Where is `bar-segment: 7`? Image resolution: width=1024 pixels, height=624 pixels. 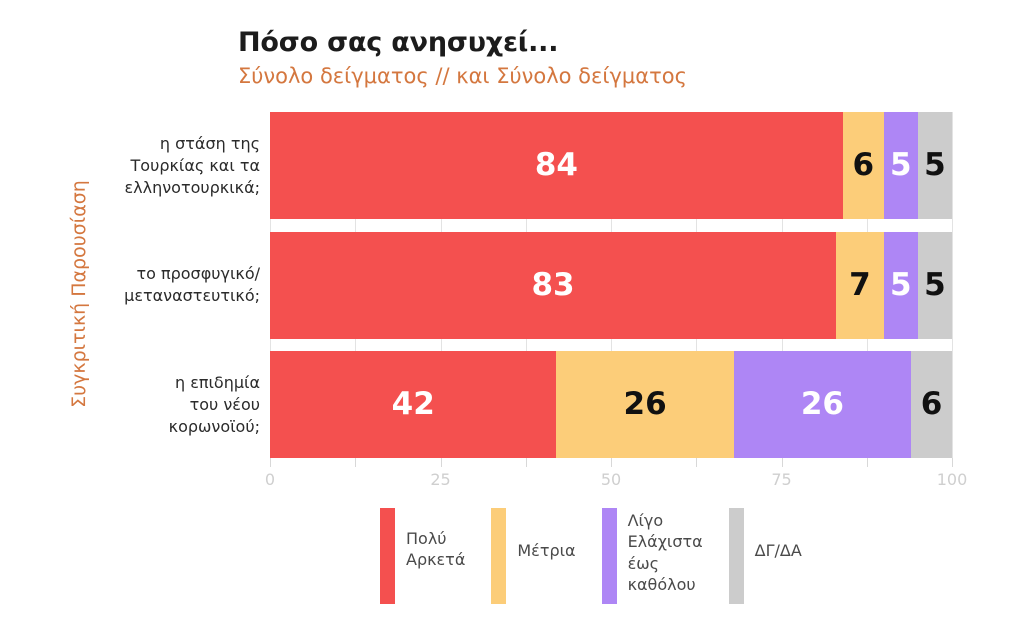
bar-segment: 7 is located at coordinates (860, 285).